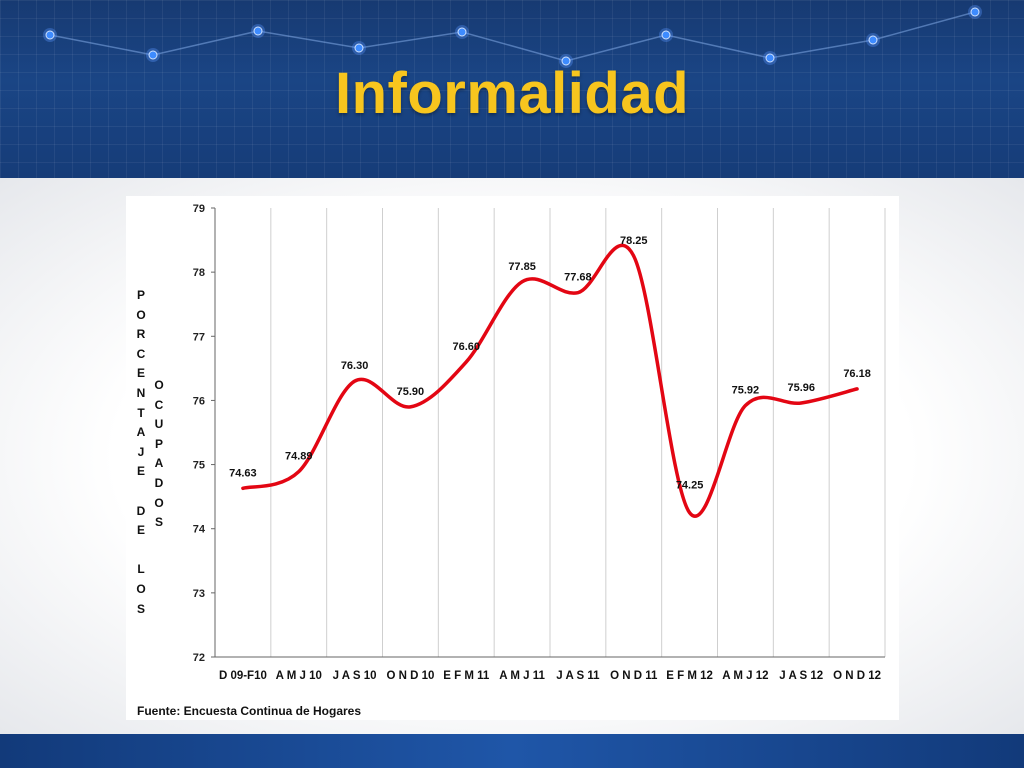 This screenshot has width=1024, height=768. Describe the element at coordinates (199, 401) in the screenshot. I see `y-tick-label: 76` at that location.